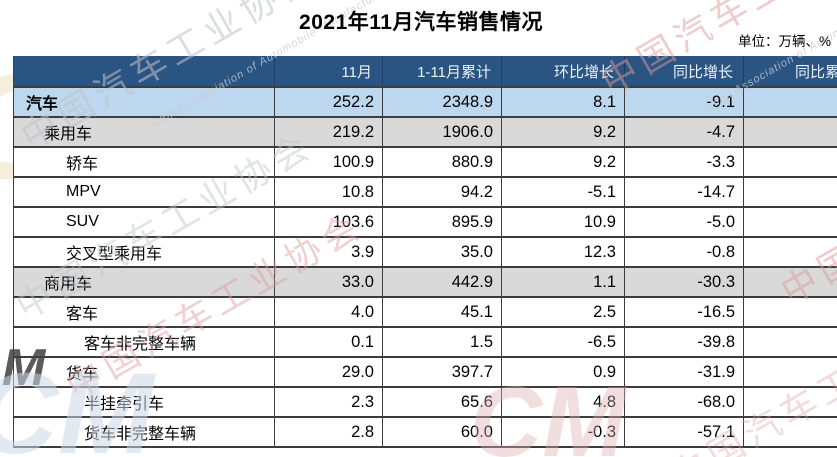 This screenshot has height=457, width=837. I want to click on column-header-label, so click(144, 71).